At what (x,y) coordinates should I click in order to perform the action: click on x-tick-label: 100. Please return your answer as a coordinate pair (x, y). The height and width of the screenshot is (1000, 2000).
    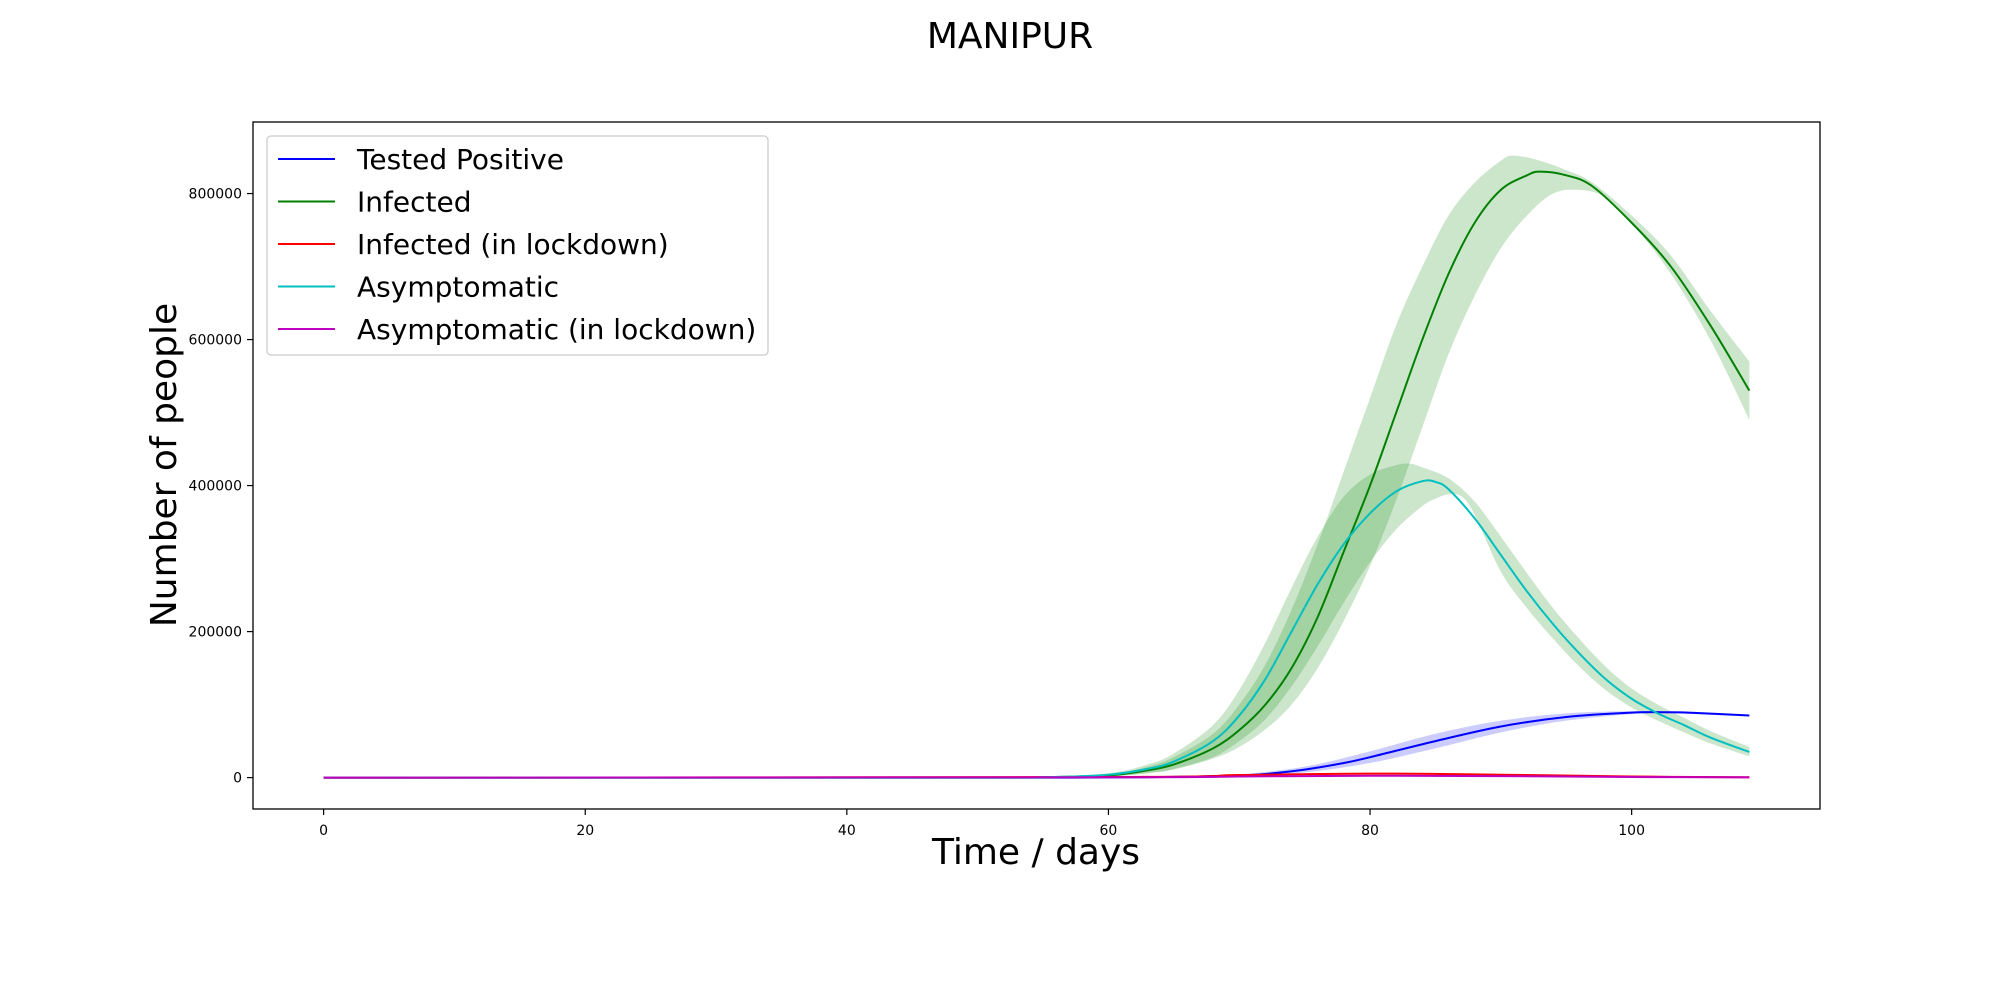
    Looking at the image, I should click on (1631, 831).